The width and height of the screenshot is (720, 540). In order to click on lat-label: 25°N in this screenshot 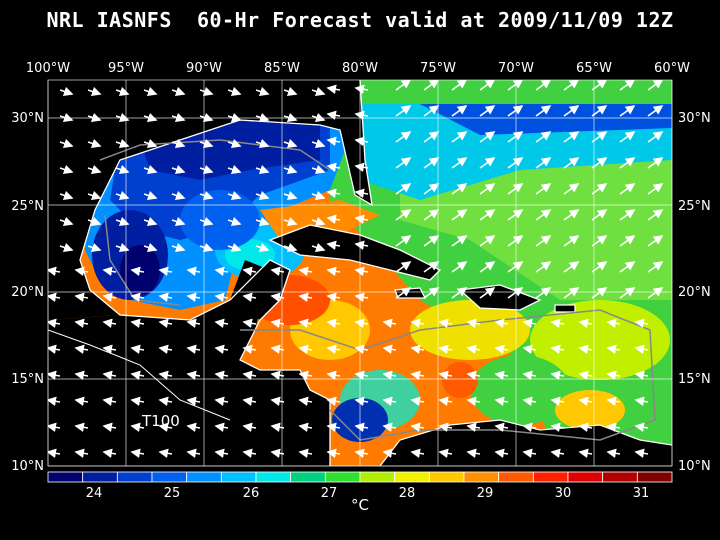, I will do `click(694, 206)`.